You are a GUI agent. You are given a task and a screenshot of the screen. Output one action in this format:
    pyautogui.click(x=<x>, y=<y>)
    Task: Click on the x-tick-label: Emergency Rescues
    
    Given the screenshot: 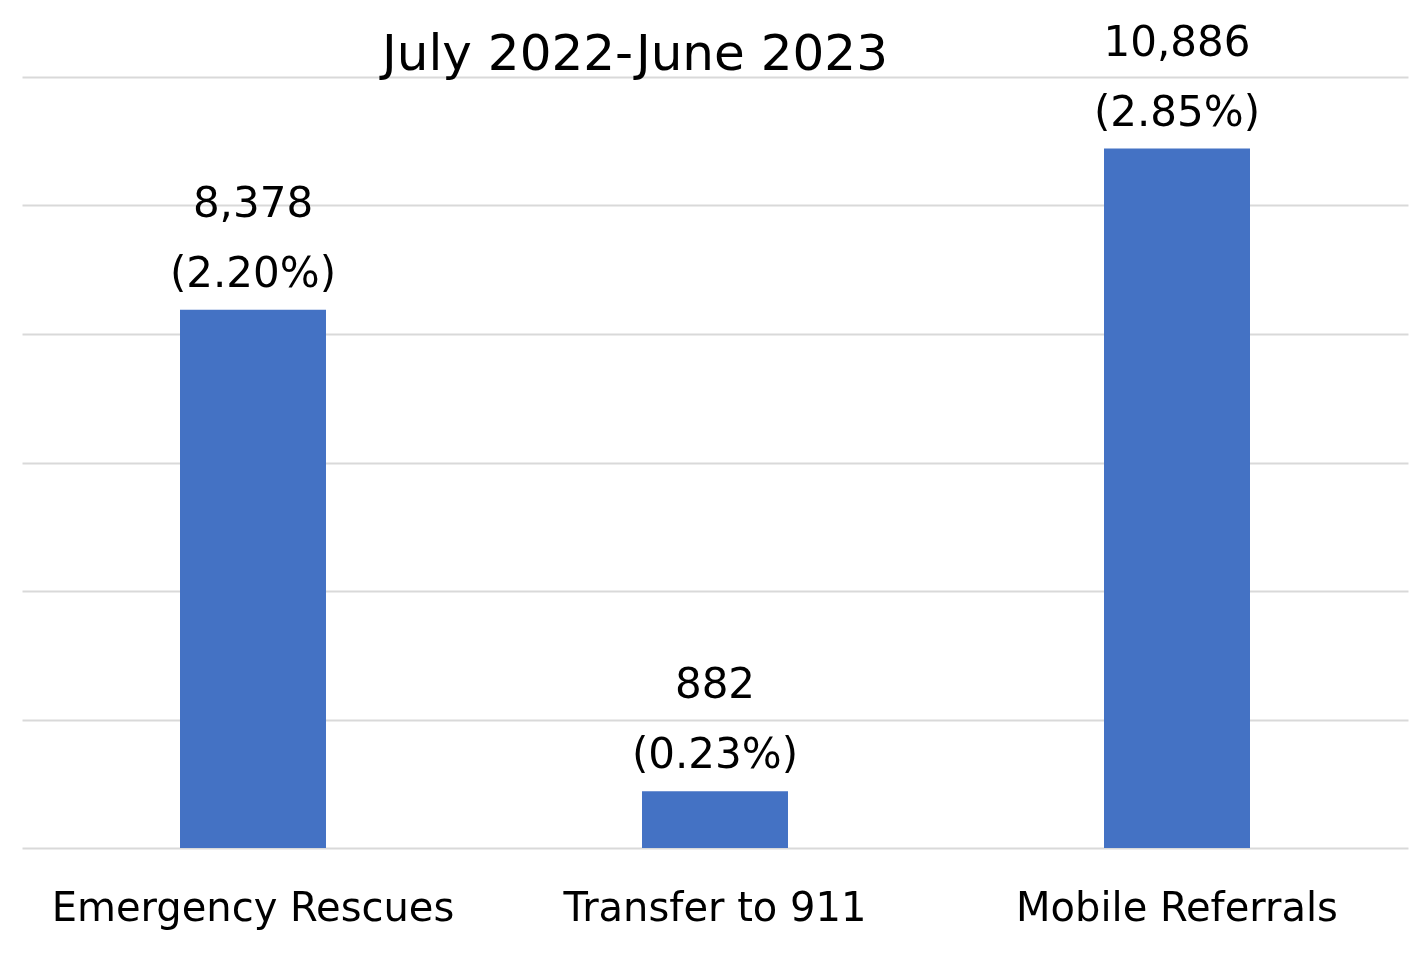 What is the action you would take?
    pyautogui.click(x=253, y=906)
    